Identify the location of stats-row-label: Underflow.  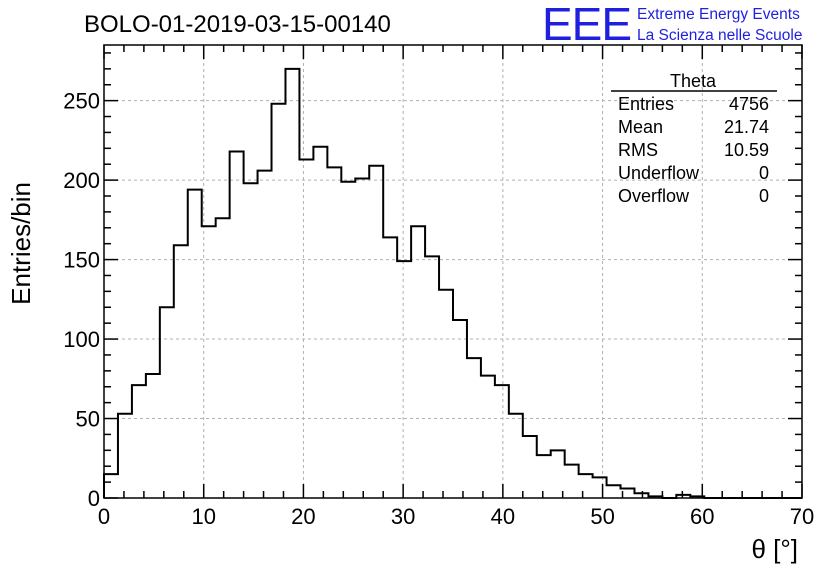
(659, 173).